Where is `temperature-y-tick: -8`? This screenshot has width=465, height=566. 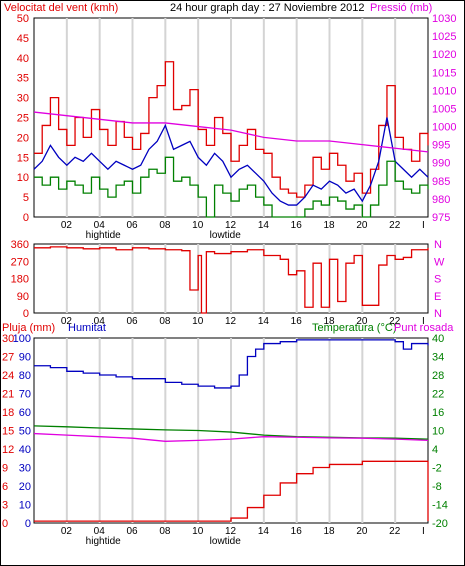 temperature-y-tick: -8 is located at coordinates (437, 487).